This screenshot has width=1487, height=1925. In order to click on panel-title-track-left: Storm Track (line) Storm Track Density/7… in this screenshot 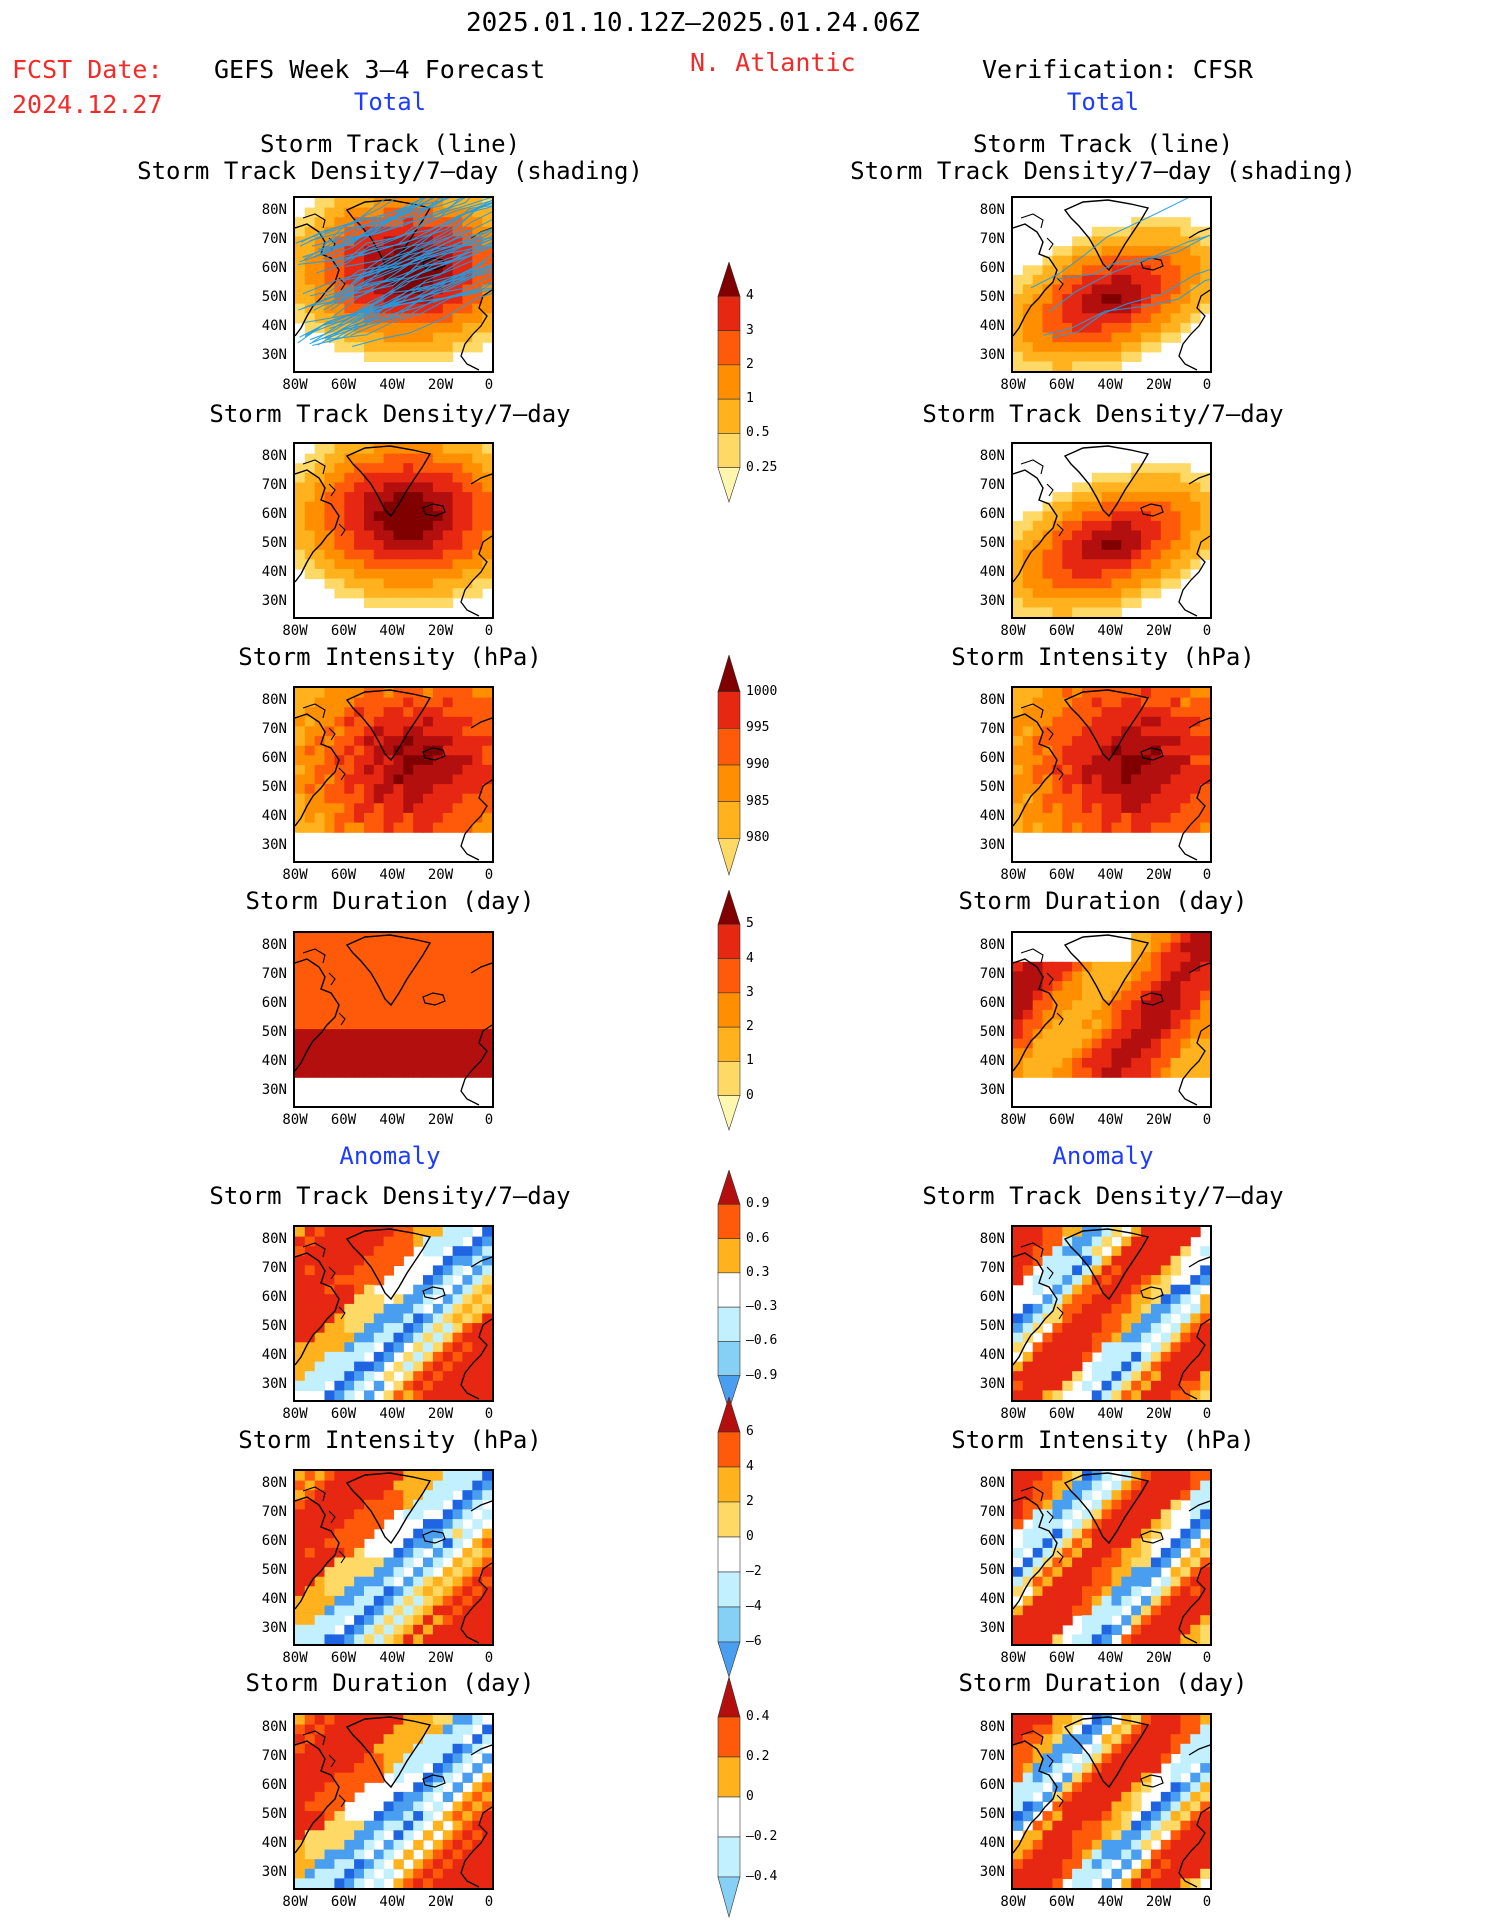, I will do `click(390, 157)`.